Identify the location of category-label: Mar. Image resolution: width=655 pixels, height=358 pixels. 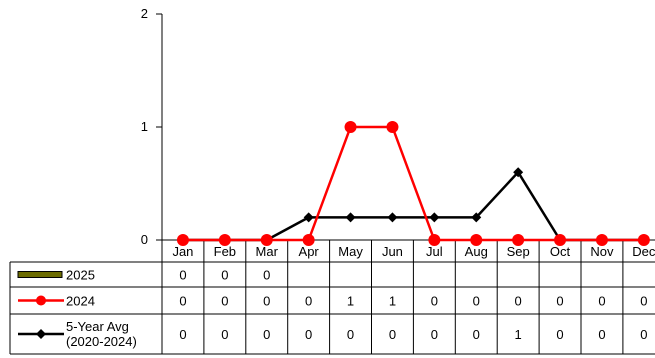
(267, 251).